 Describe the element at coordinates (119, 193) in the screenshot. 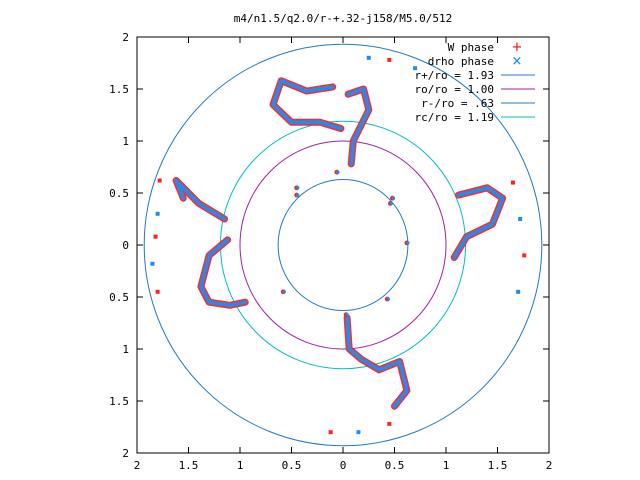

I see `y-tick-label-3: 0.5` at that location.